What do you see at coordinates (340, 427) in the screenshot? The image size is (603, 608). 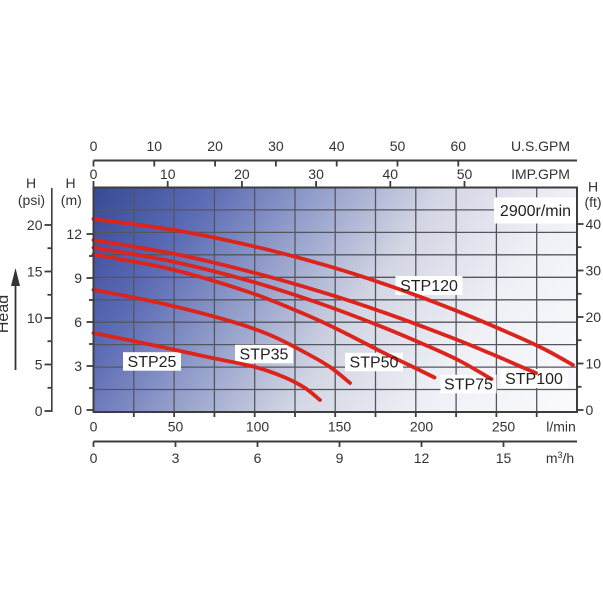 I see `svg-text: 150` at bounding box center [340, 427].